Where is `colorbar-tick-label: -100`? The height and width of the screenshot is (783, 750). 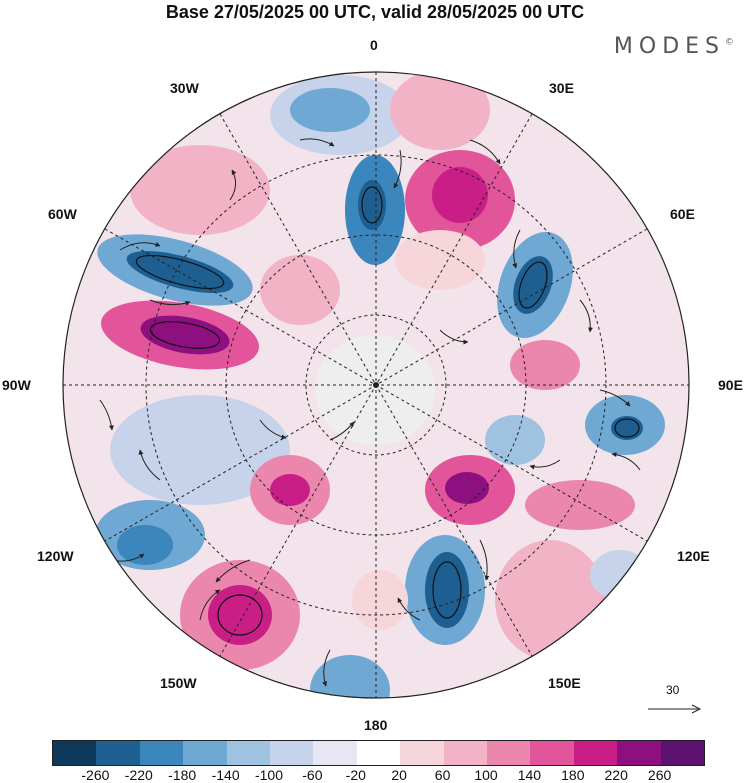
colorbar-tick-label: -100 is located at coordinates (269, 775).